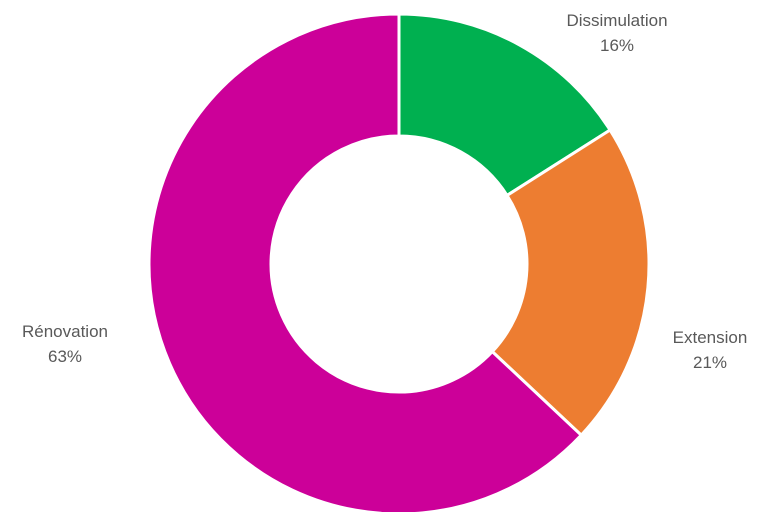 This screenshot has width=761, height=512. Describe the element at coordinates (505, 105) in the screenshot. I see `donut-slice-dissimulation` at that location.